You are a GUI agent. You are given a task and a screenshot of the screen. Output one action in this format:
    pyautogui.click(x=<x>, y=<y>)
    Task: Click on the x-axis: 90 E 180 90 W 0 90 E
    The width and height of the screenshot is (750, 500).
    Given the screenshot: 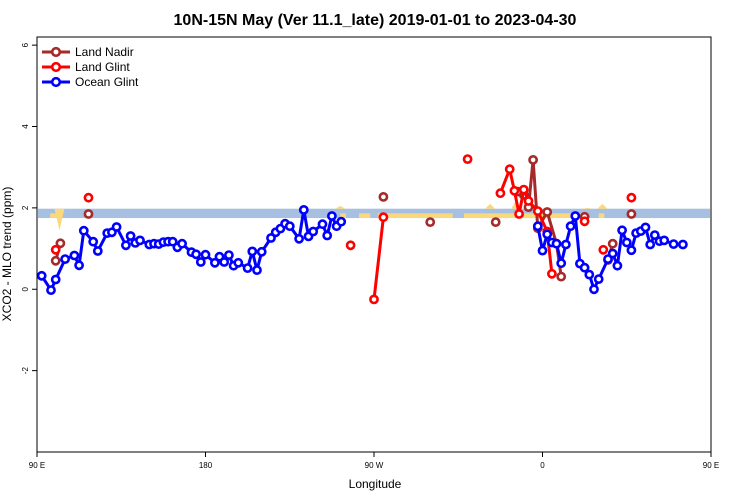 What is the action you would take?
    pyautogui.click(x=374, y=461)
    